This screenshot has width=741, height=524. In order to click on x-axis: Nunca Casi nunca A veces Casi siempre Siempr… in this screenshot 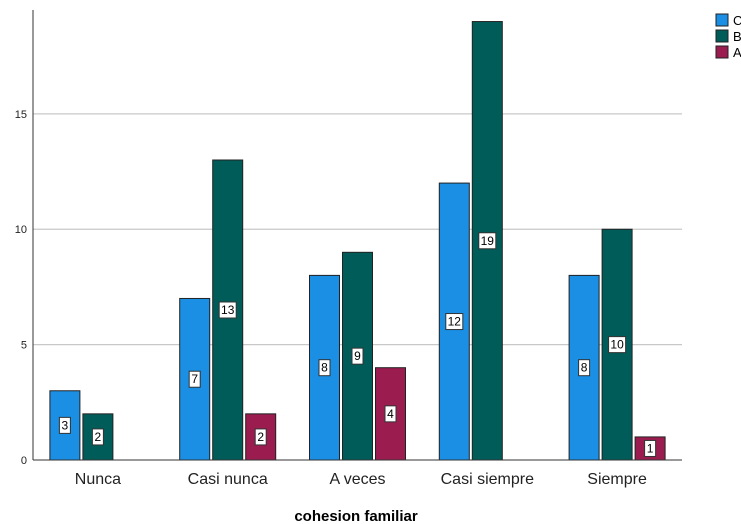, I will do `click(357, 473)`.